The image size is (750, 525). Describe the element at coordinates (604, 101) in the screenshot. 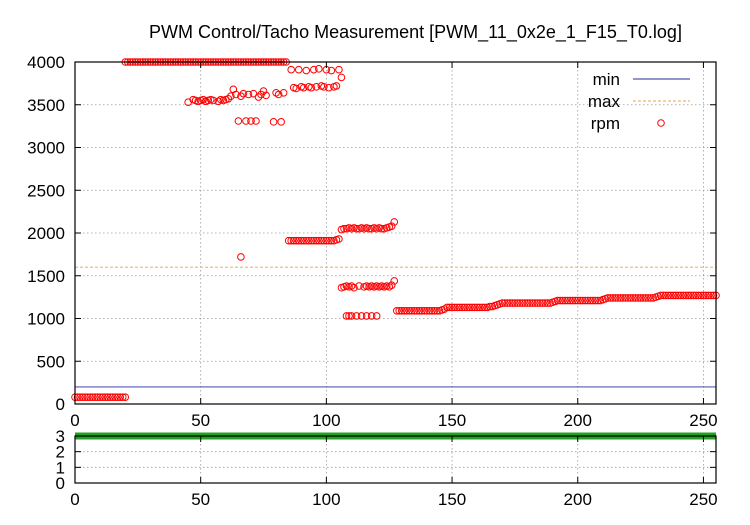

I see `legend-label-max: max` at that location.